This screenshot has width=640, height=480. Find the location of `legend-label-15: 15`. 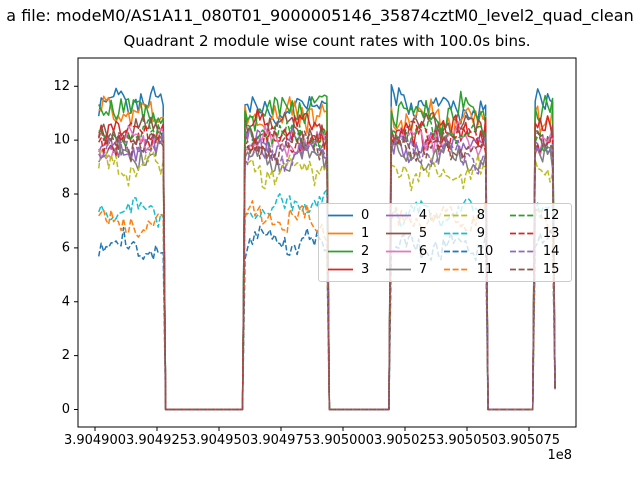

legend-label-15: 15 is located at coordinates (551, 270).